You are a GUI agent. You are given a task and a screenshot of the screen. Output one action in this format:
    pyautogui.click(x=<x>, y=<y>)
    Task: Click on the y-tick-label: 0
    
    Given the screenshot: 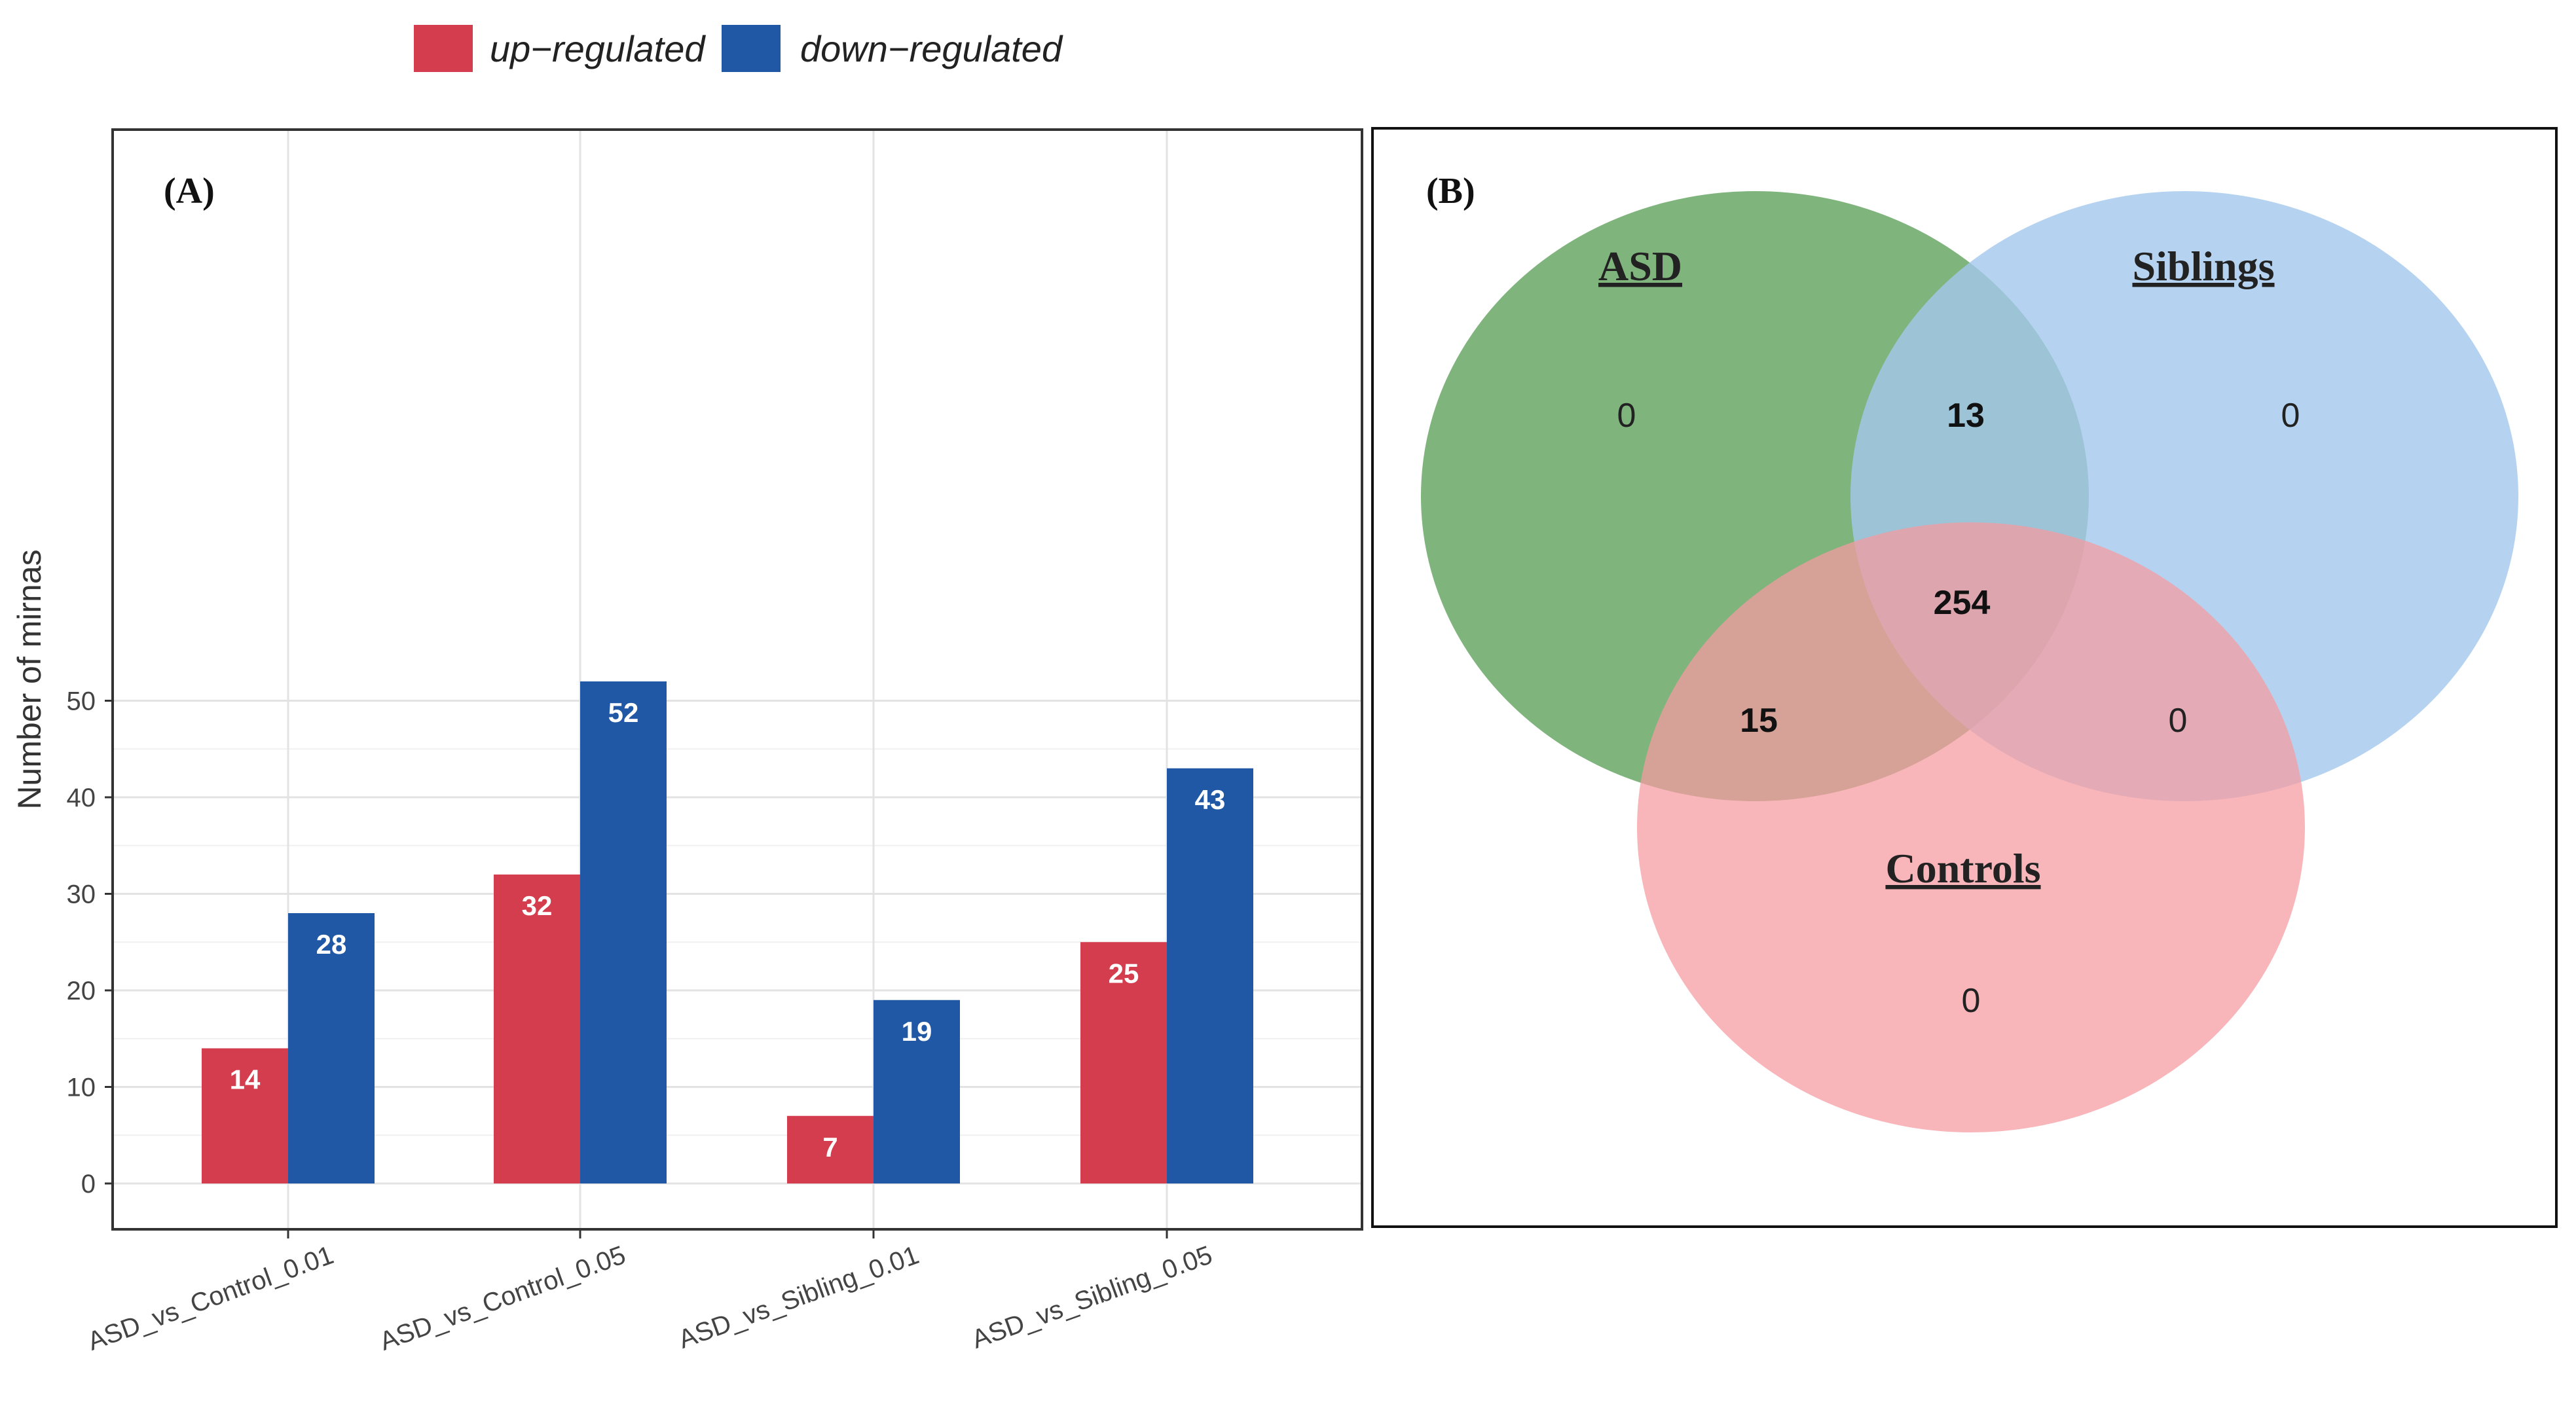 What is the action you would take?
    pyautogui.click(x=88, y=1184)
    